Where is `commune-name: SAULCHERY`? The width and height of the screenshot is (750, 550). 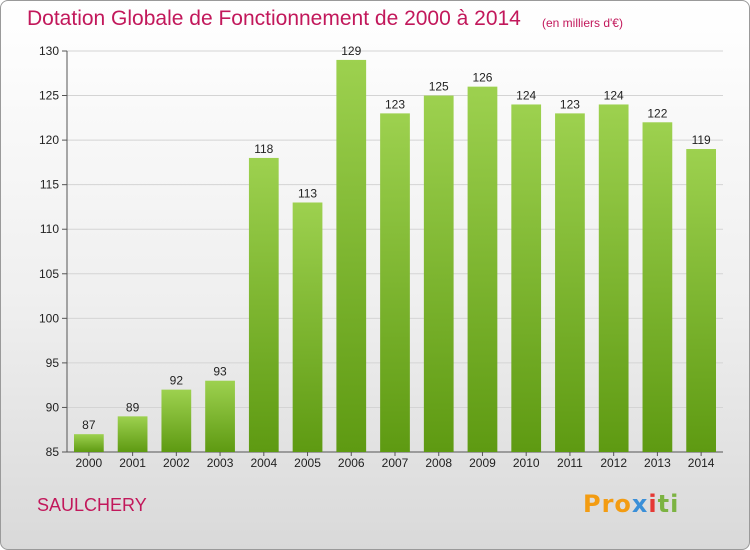
commune-name: SAULCHERY is located at coordinates (92, 505).